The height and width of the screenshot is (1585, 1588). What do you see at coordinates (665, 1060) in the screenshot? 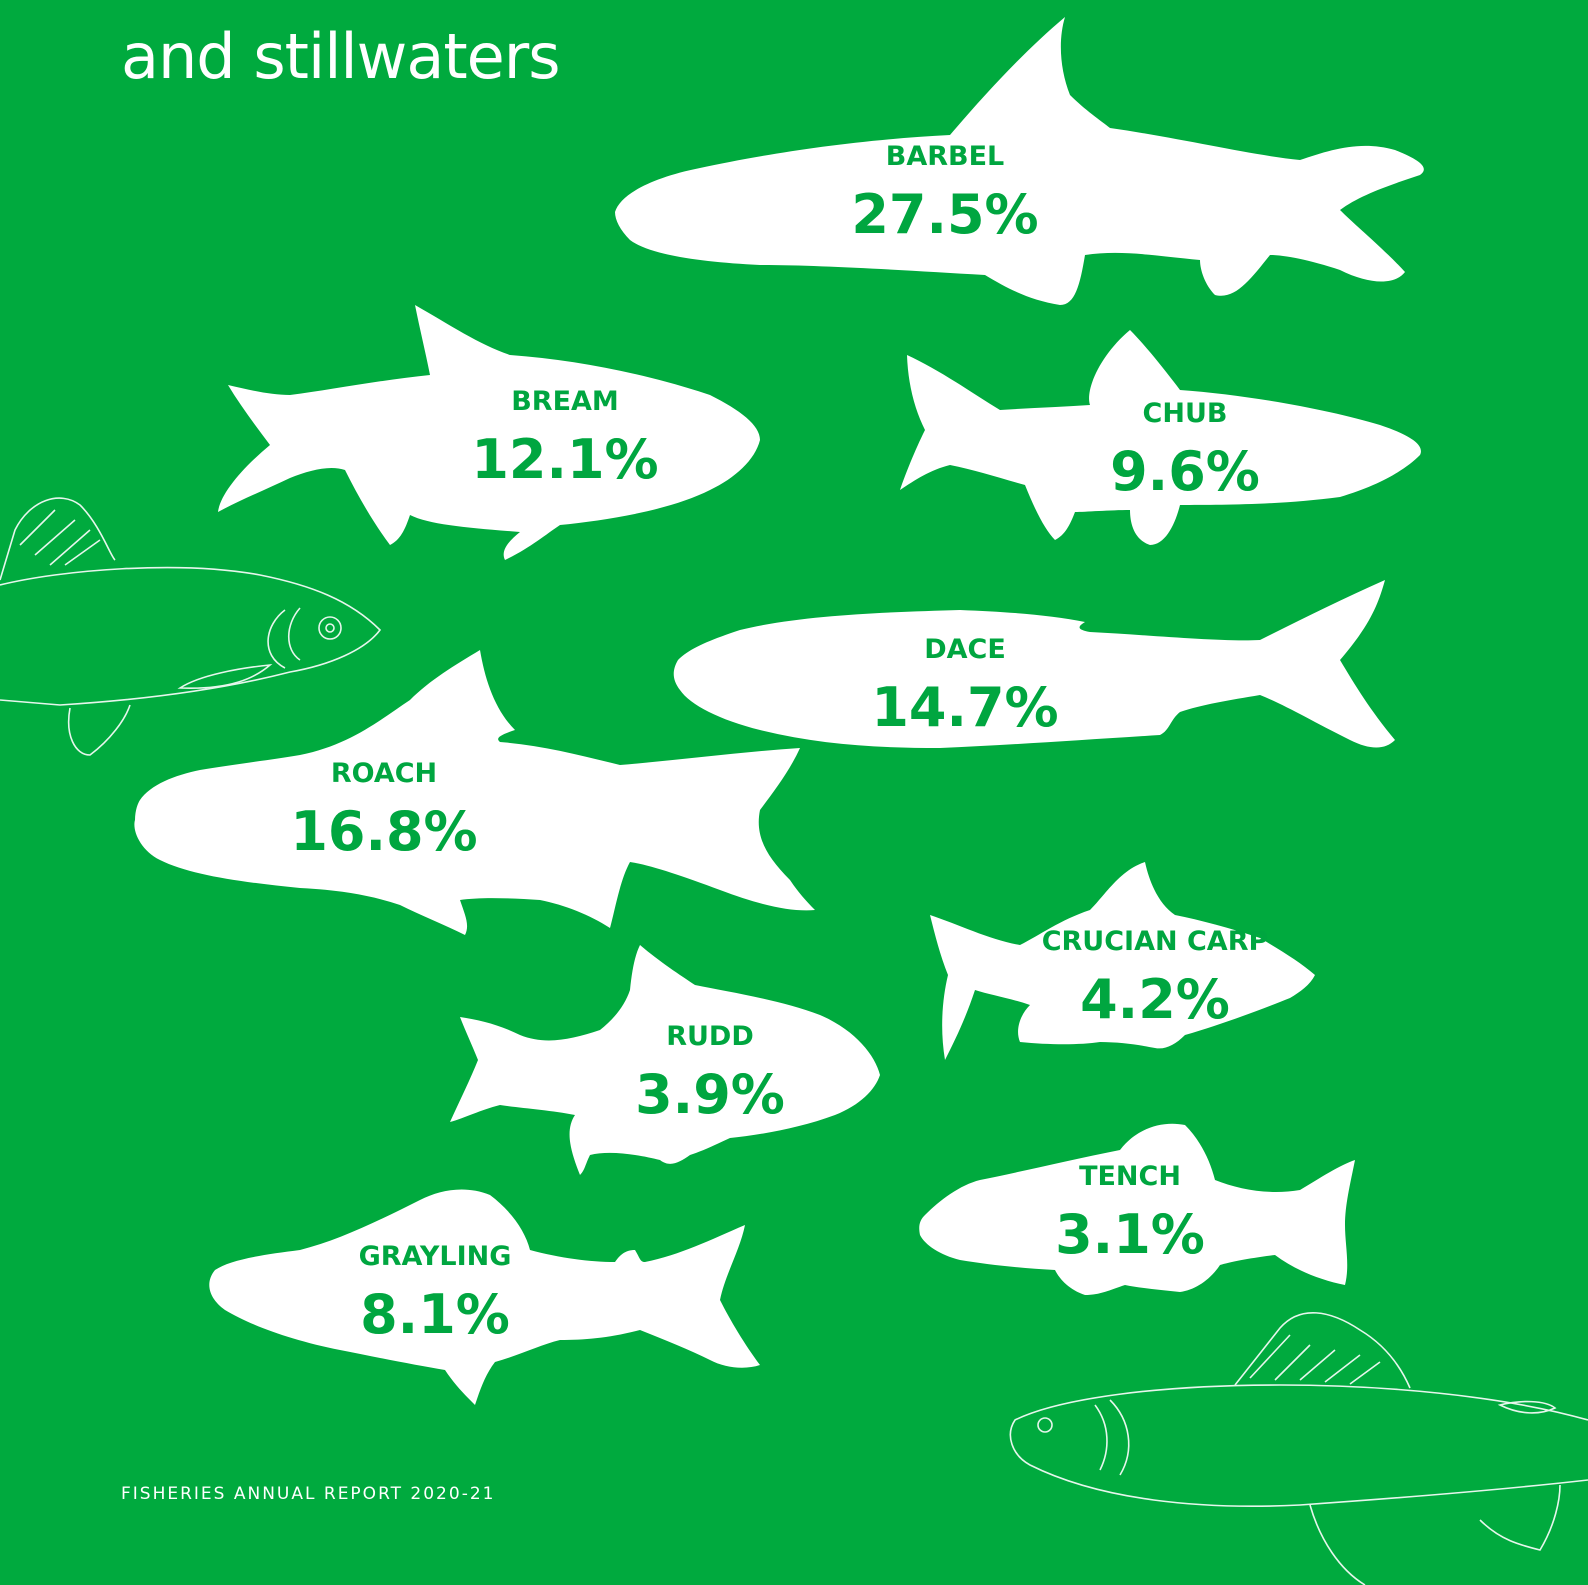
I see `rudd-fish-icon` at bounding box center [665, 1060].